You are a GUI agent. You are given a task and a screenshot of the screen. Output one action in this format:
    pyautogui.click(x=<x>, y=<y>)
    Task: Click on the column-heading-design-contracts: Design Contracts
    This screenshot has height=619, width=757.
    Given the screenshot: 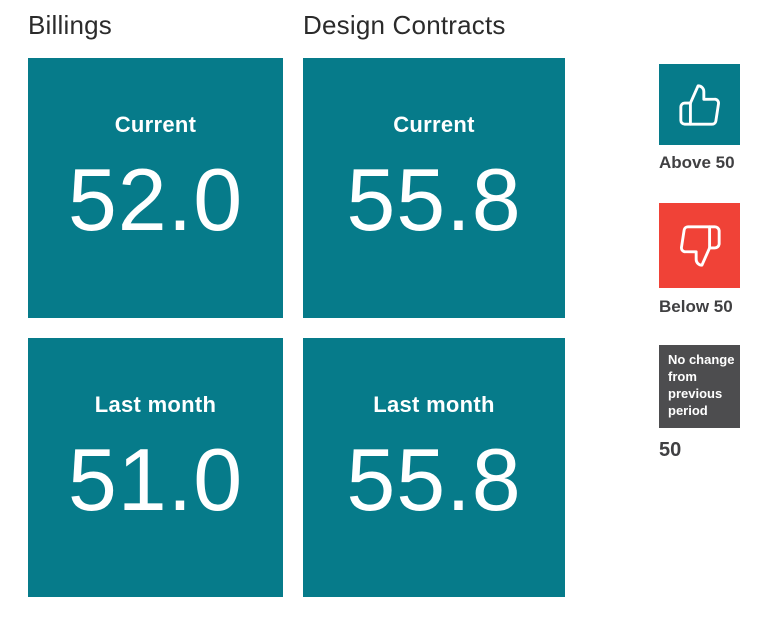 What is the action you would take?
    pyautogui.click(x=404, y=25)
    